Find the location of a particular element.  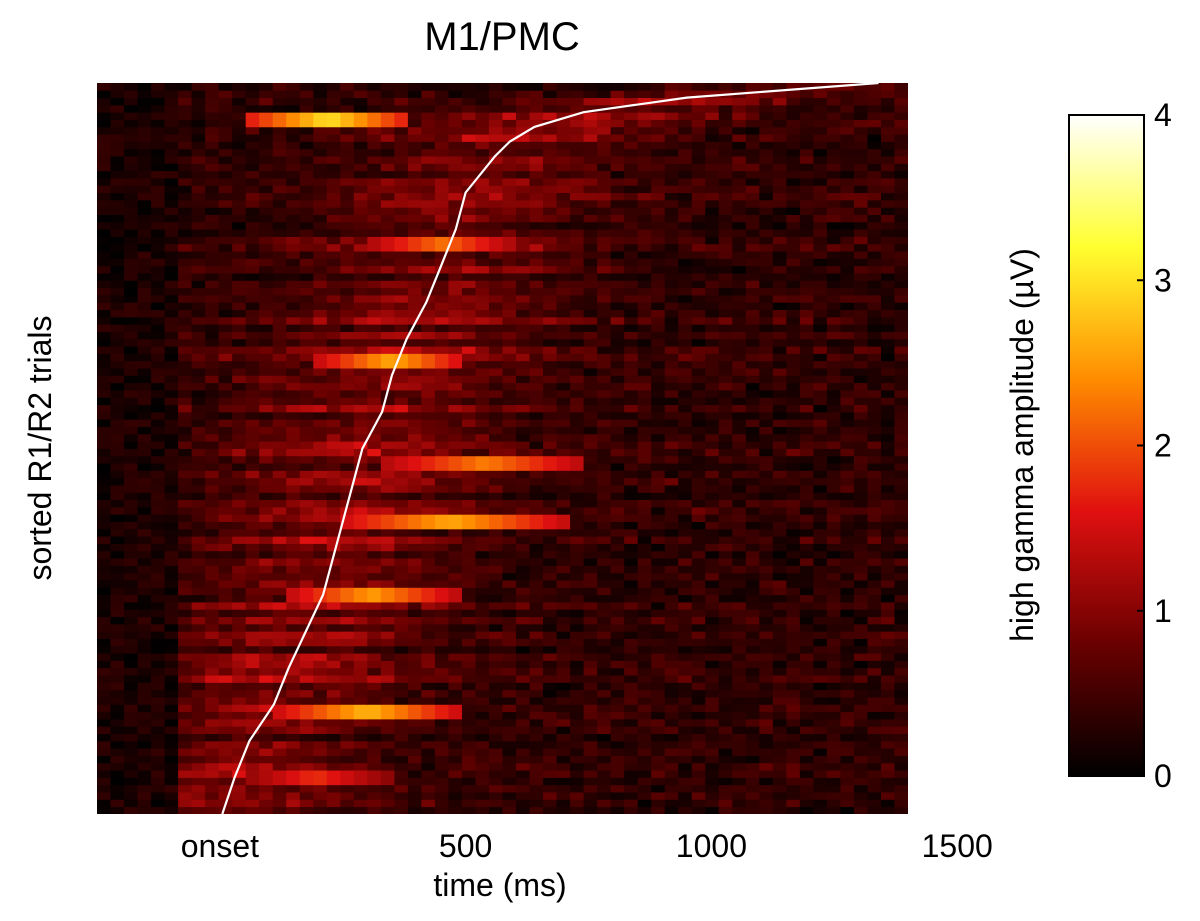

x-axis-ticks: onset 500 1000 1500 is located at coordinates (587, 846).